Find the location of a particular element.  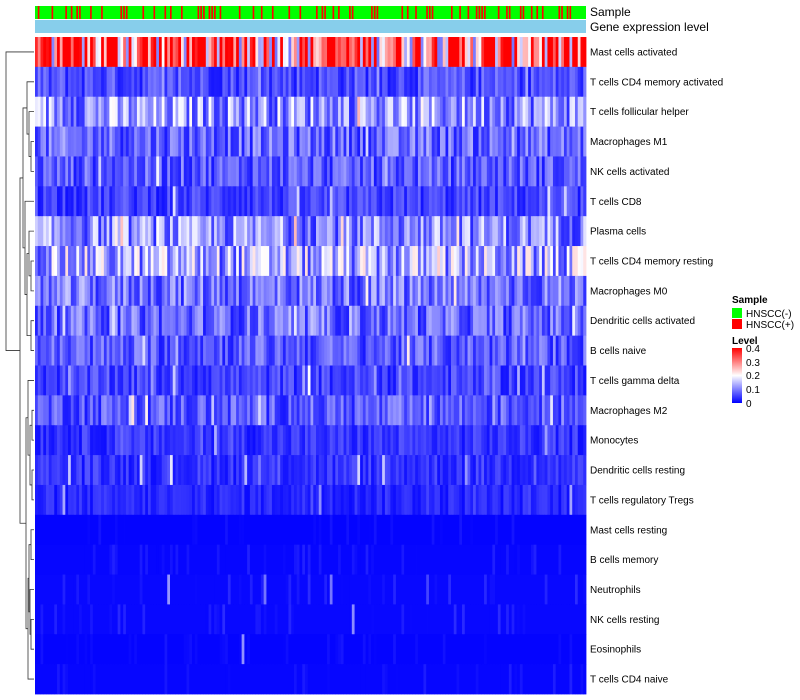

row-label: NK cells resting is located at coordinates (624, 620).